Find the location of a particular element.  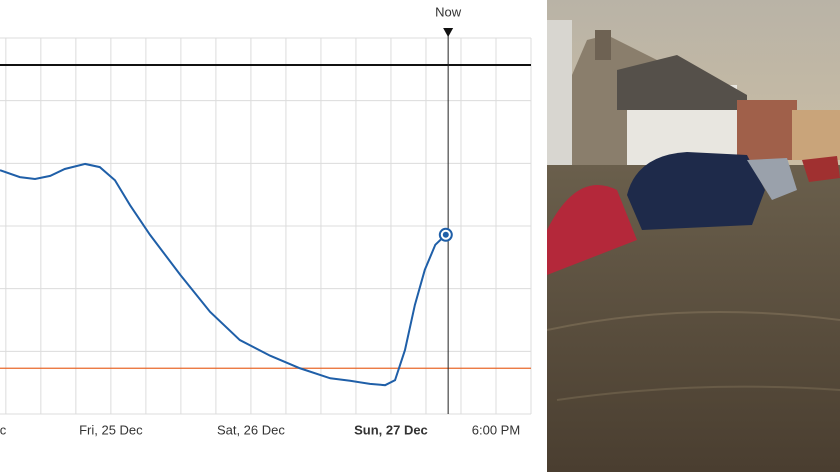

x-tick-label: Fri, 25 Dec is located at coordinates (111, 429).